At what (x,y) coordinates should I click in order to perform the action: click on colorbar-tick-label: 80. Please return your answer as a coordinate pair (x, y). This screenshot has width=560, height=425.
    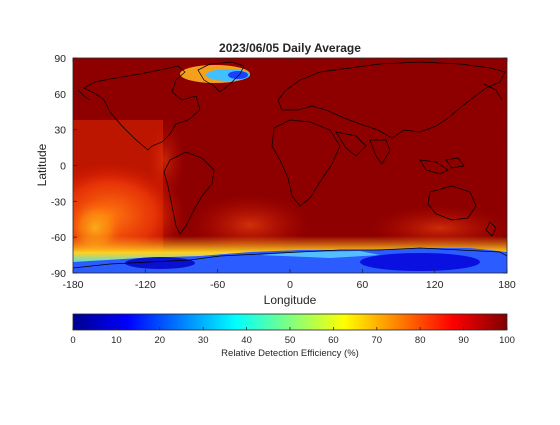
    Looking at the image, I should click on (420, 340).